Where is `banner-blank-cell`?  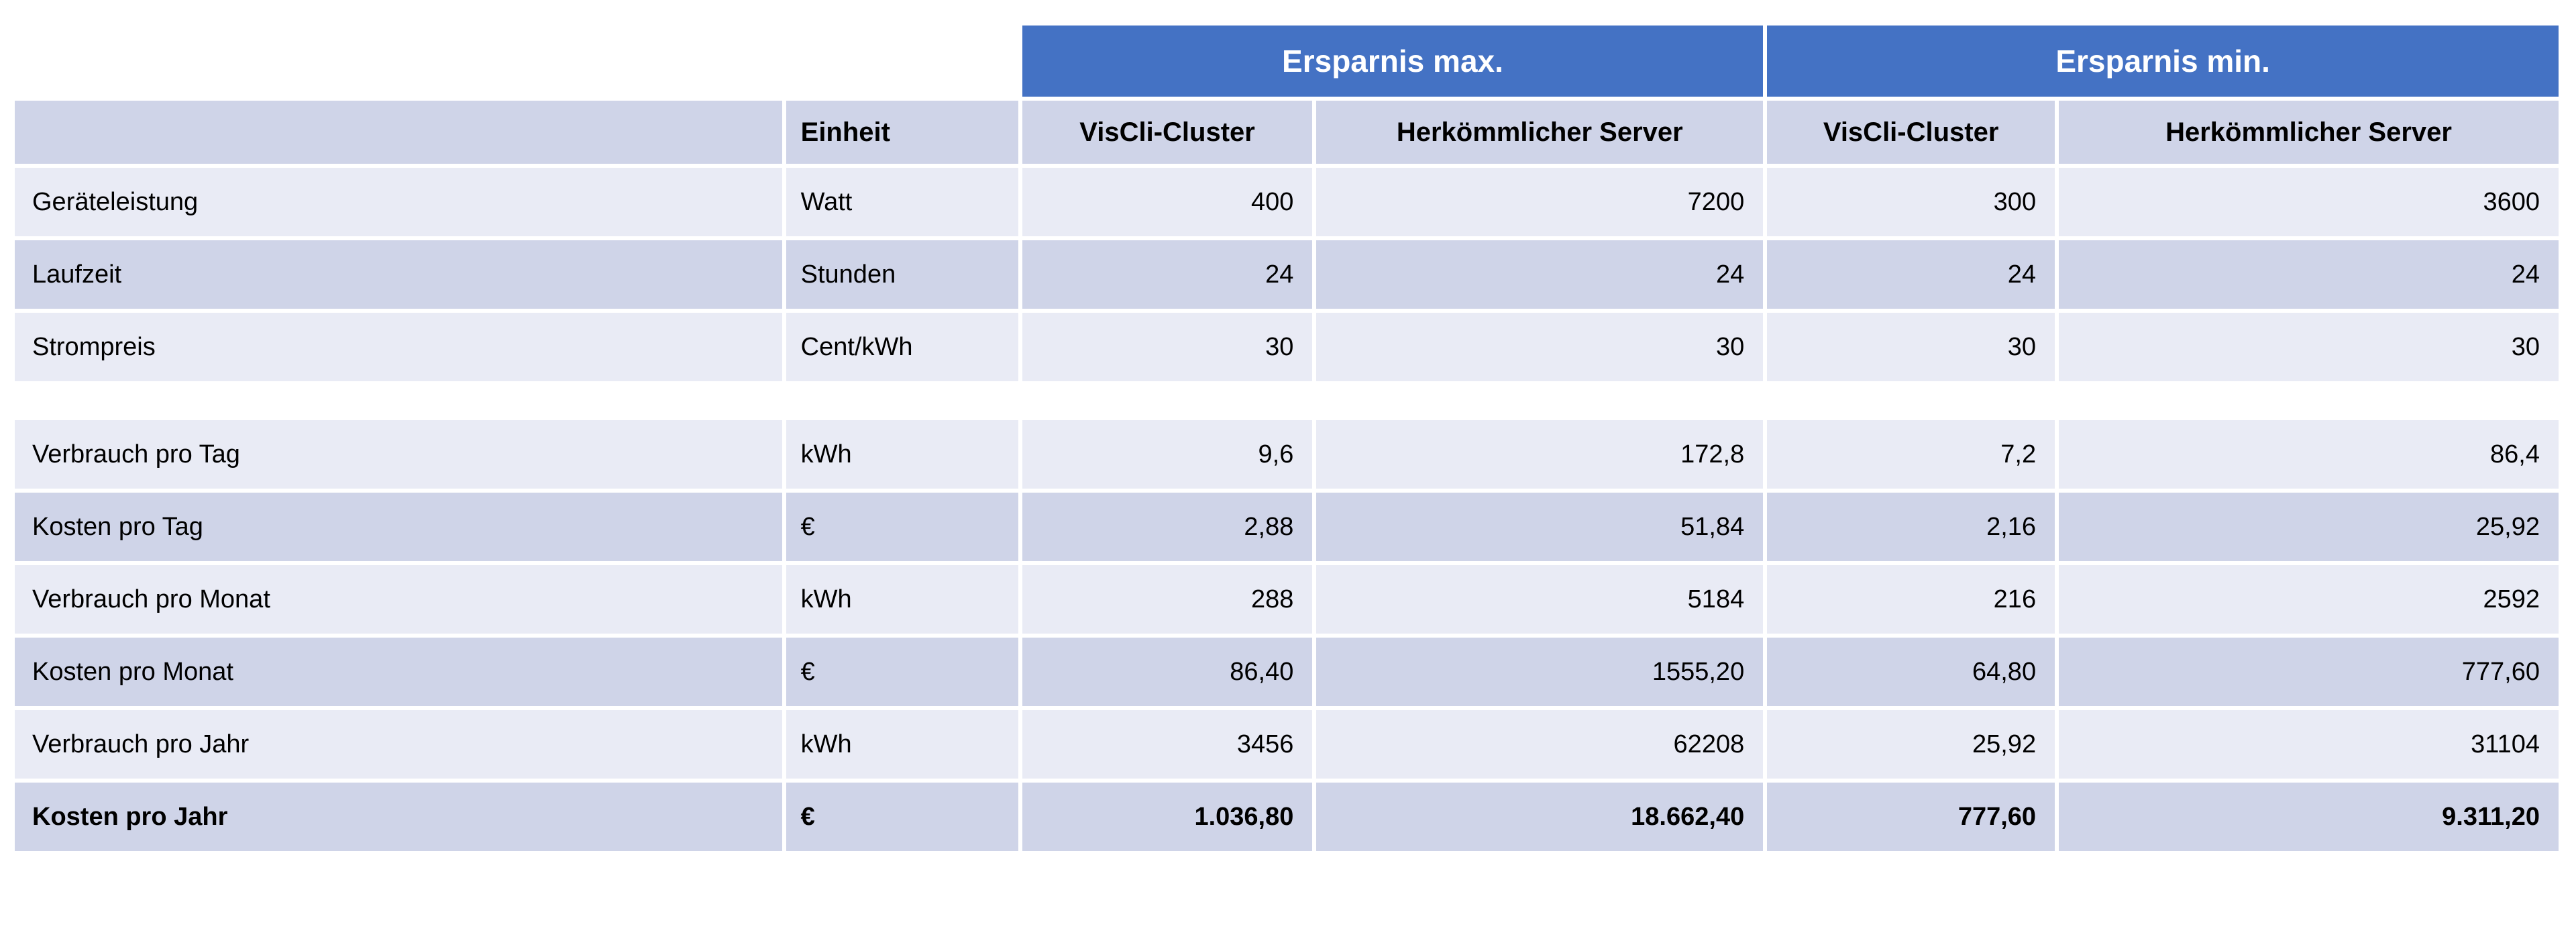
banner-blank-cell is located at coordinates (516, 61).